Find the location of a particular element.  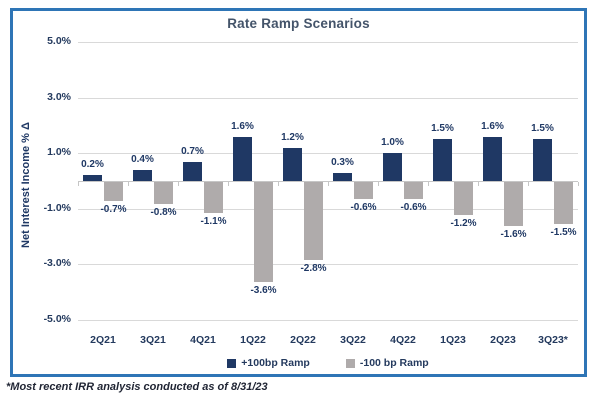

x-category-label: 4Q22 is located at coordinates (403, 340).